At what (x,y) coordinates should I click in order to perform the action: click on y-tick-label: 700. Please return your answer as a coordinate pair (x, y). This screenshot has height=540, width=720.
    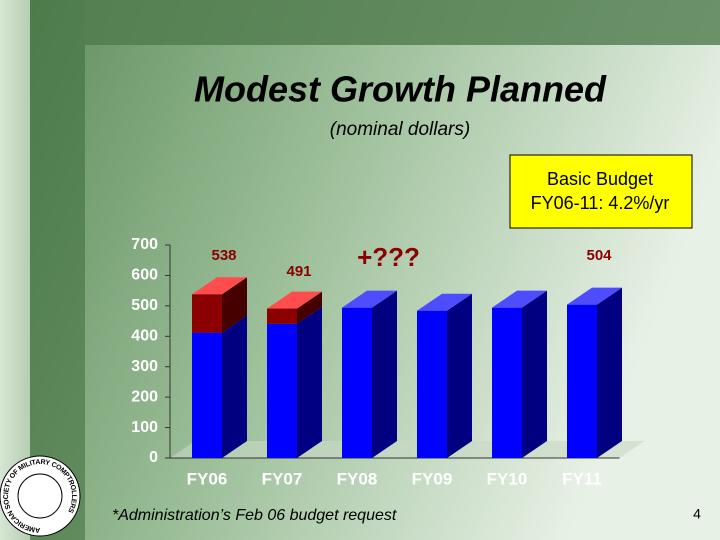
    Looking at the image, I should click on (144, 244).